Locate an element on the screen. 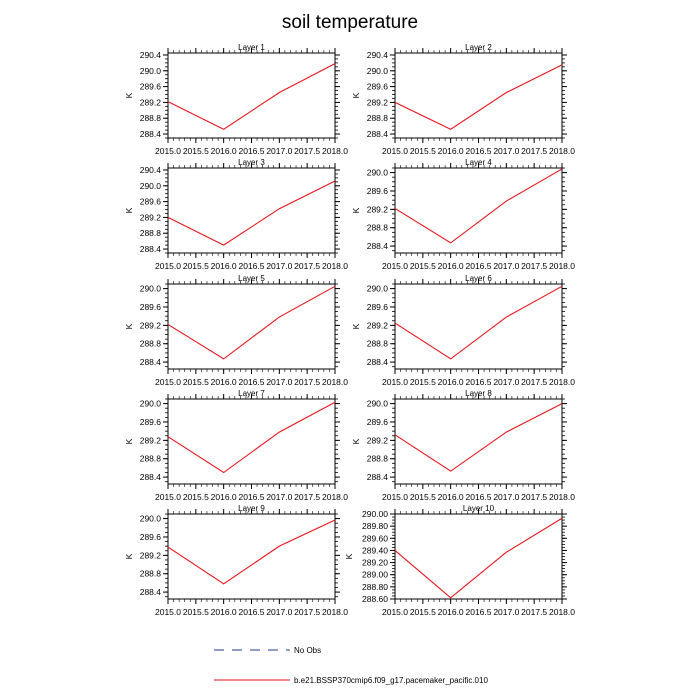  panel-title: Layer 8 is located at coordinates (478, 393).